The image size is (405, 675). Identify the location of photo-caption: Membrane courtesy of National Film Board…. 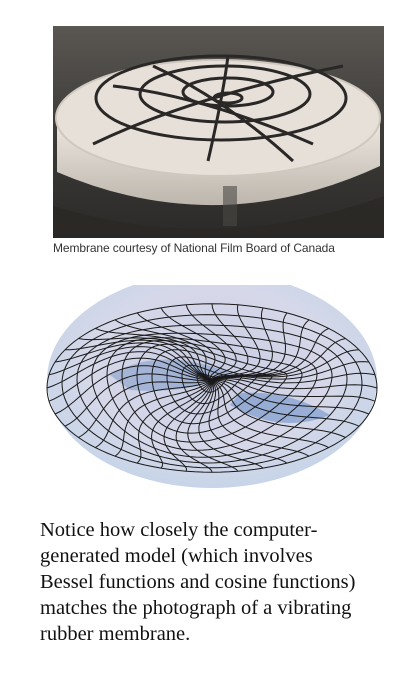
(194, 248).